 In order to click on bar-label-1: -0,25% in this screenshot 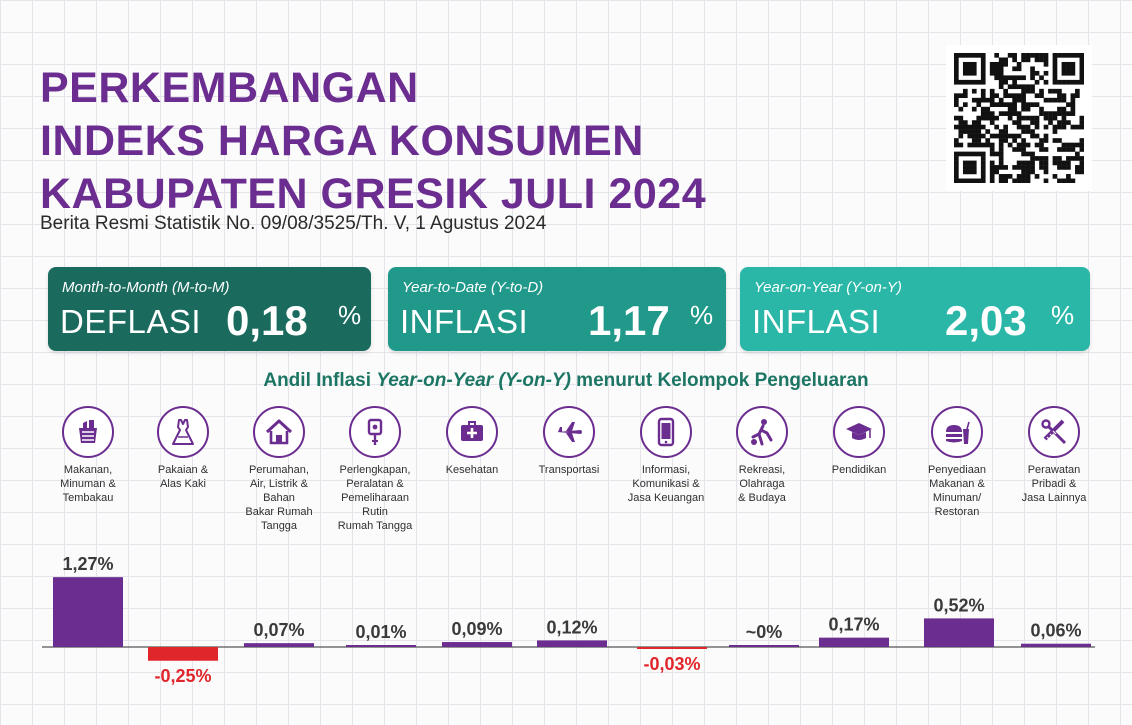, I will do `click(182, 676)`.